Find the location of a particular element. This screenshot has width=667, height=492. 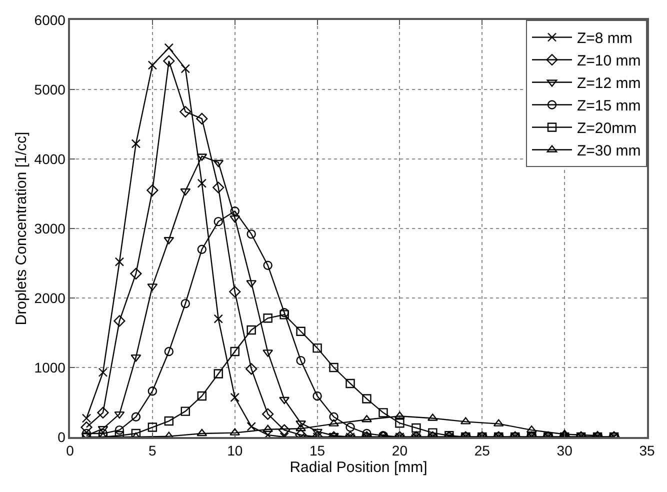

legend-label: Z=8 mm is located at coordinates (604, 39).